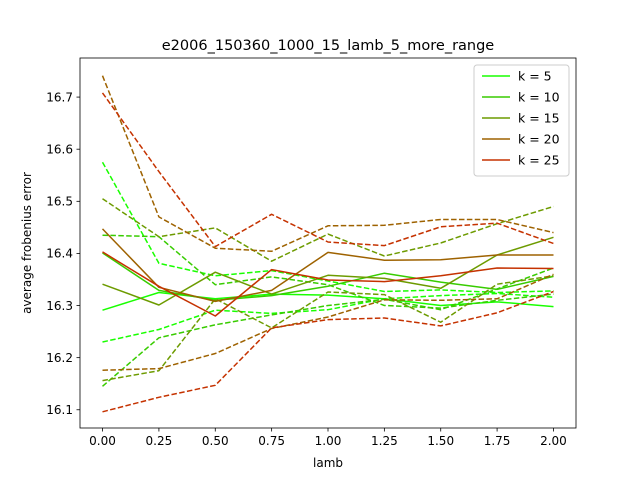 The height and width of the screenshot is (480, 640). Describe the element at coordinates (384, 441) in the screenshot. I see `x-tick-label: 1.25` at that location.